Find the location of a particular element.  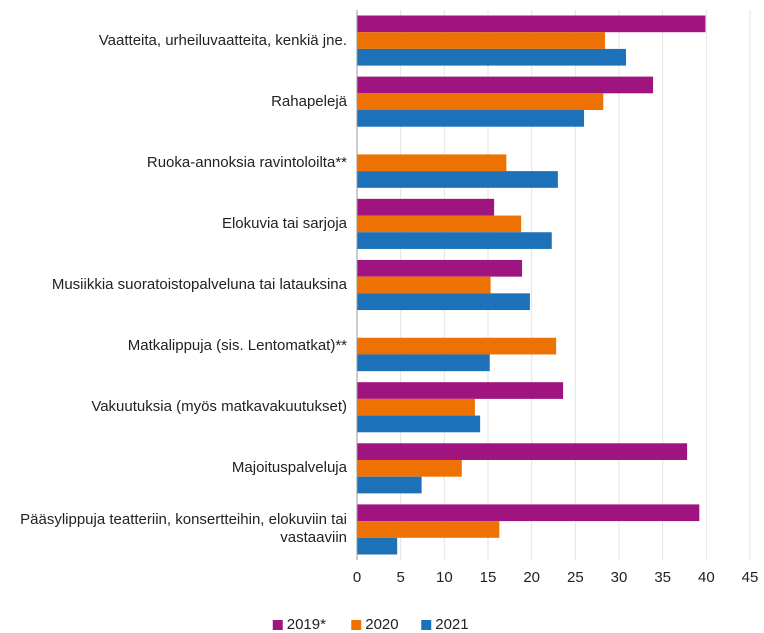

category-label: Ruoka-annoksia ravintoloilta** is located at coordinates (246, 162).